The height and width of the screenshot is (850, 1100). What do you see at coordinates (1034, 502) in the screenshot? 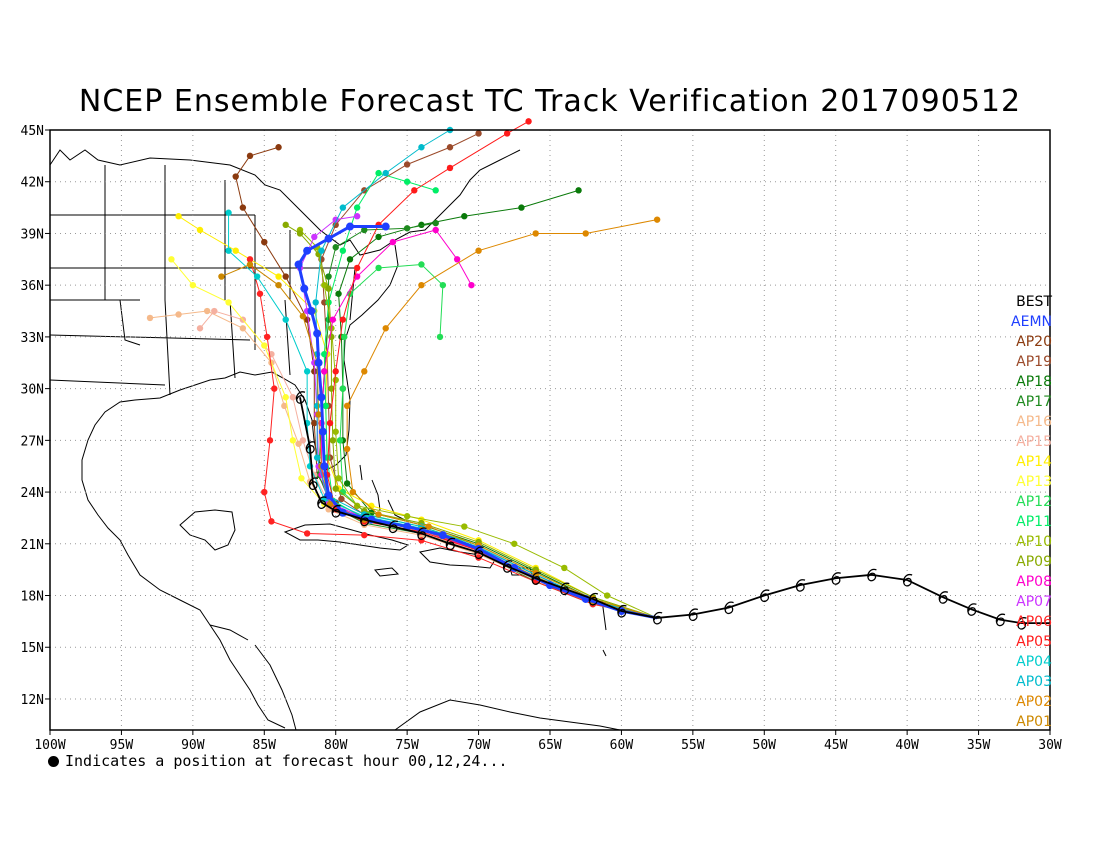
I see `legend-item-ap12: AP12` at bounding box center [1034, 502].